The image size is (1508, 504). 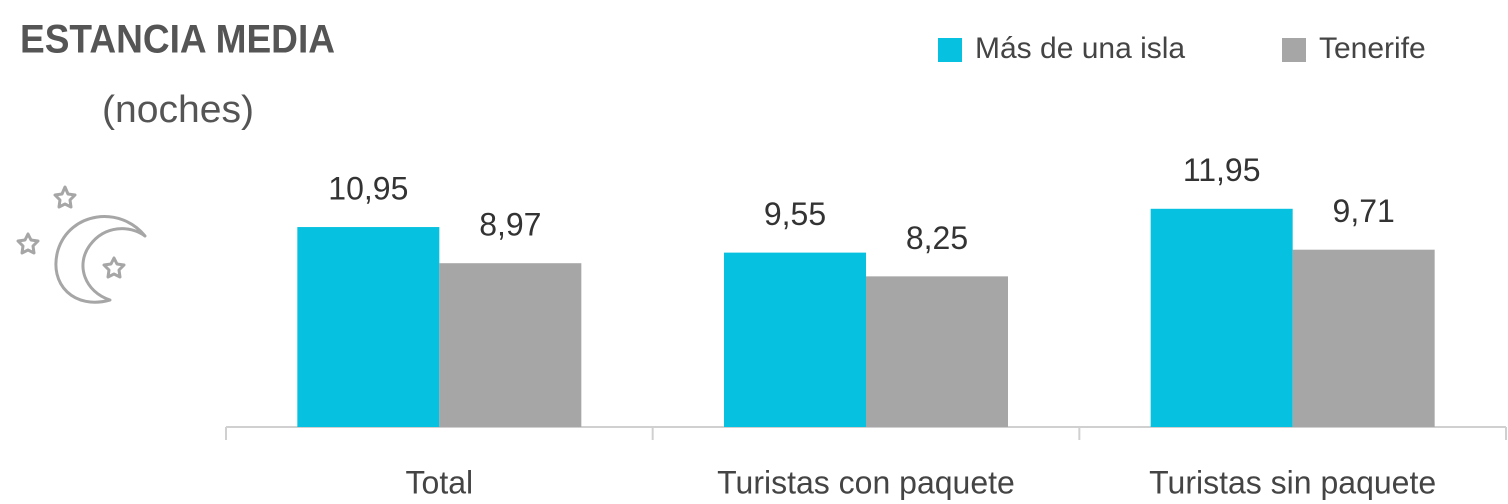 What do you see at coordinates (1364, 211) in the screenshot?
I see `data-label: 9,71` at bounding box center [1364, 211].